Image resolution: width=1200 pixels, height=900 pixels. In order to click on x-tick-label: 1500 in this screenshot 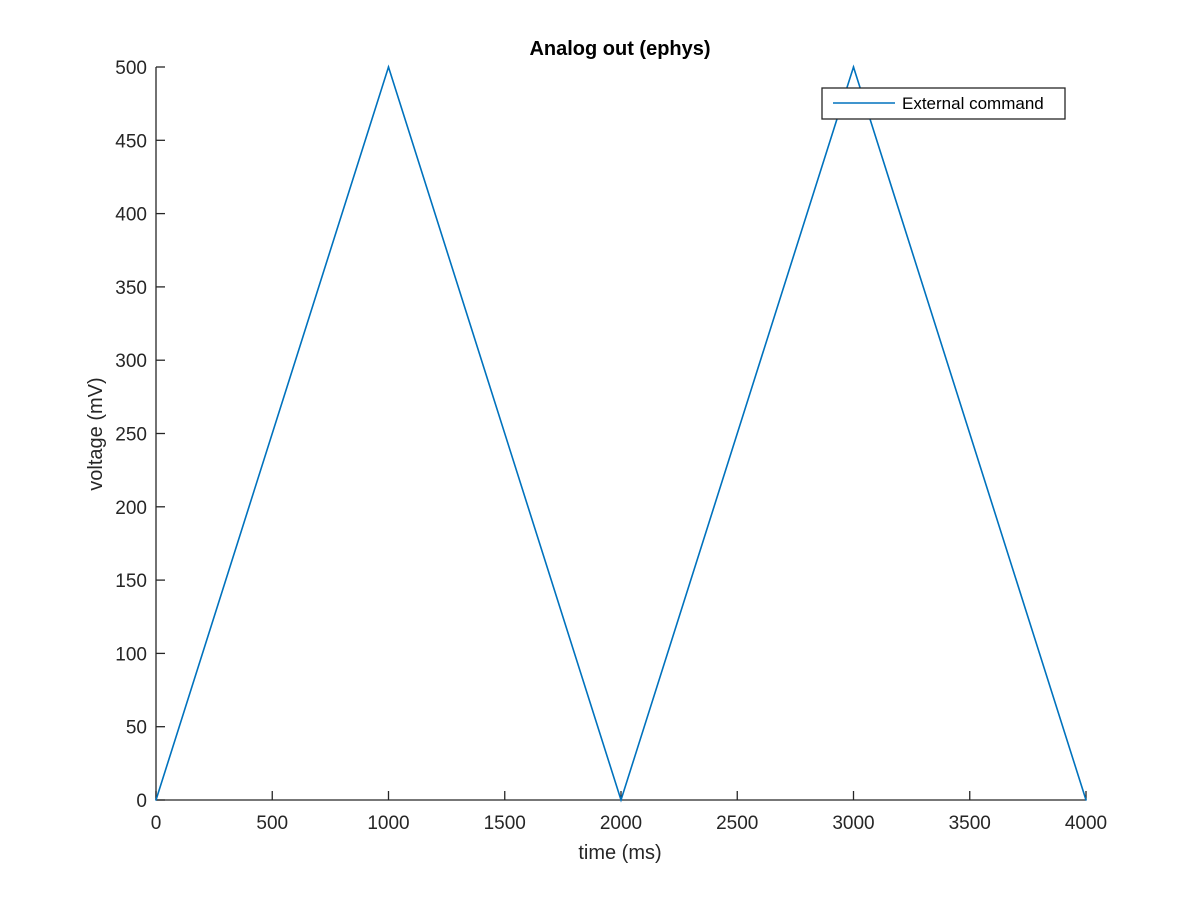, I will do `click(505, 823)`.